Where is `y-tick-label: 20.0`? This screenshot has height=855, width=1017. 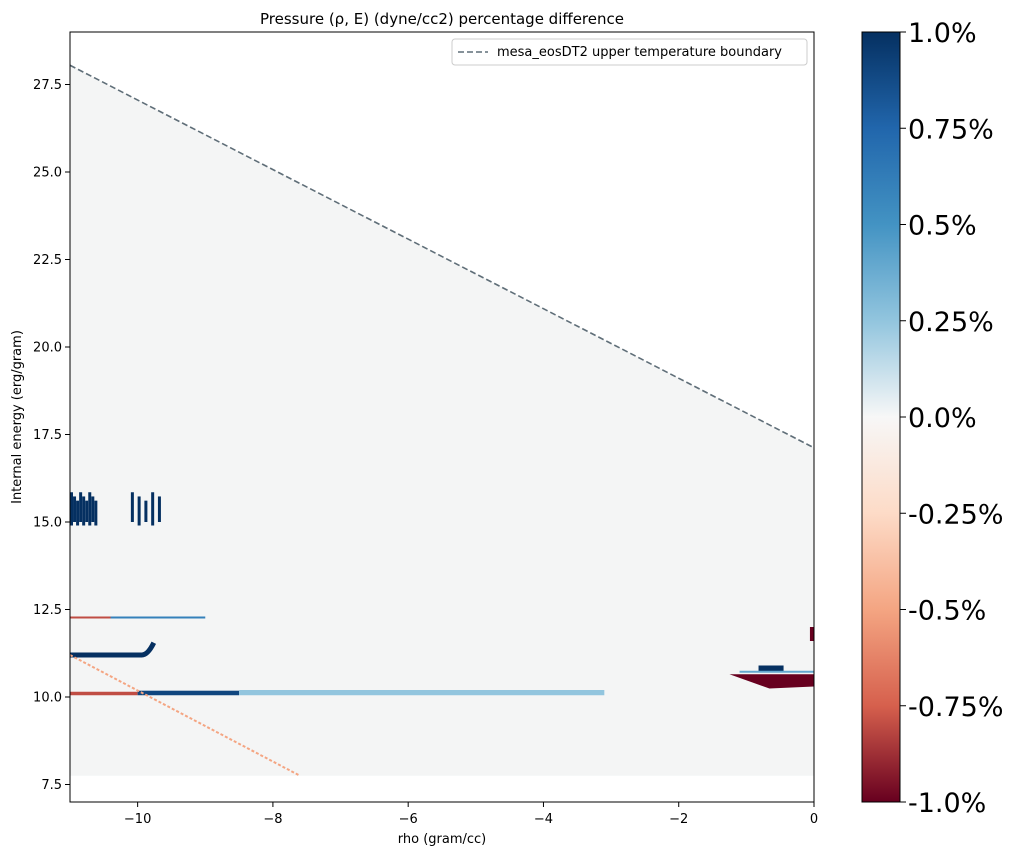
y-tick-label: 20.0 is located at coordinates (47, 348).